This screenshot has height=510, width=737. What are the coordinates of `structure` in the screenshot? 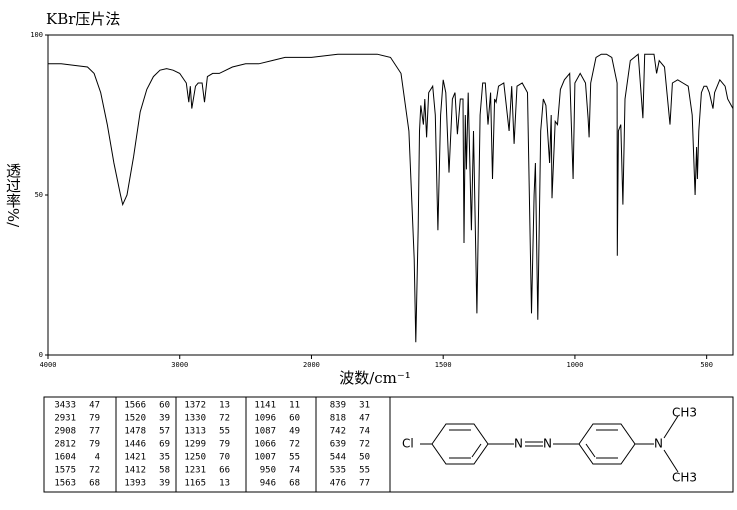 It's located at (549, 444).